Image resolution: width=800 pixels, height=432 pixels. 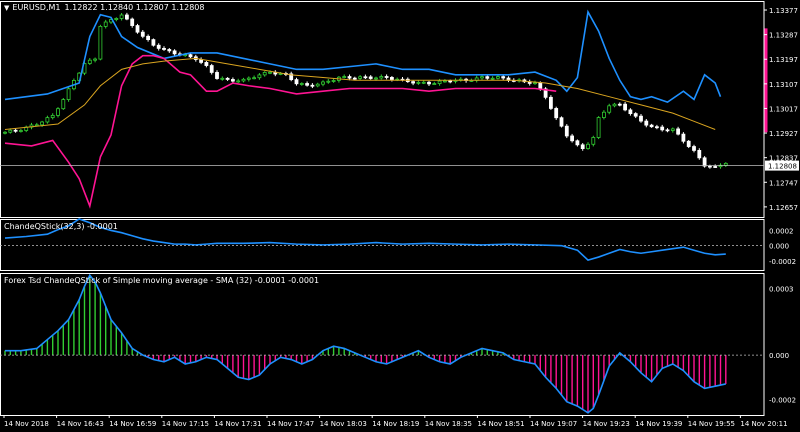 I want to click on price-tick-label: 1.12927, so click(x=783, y=134).